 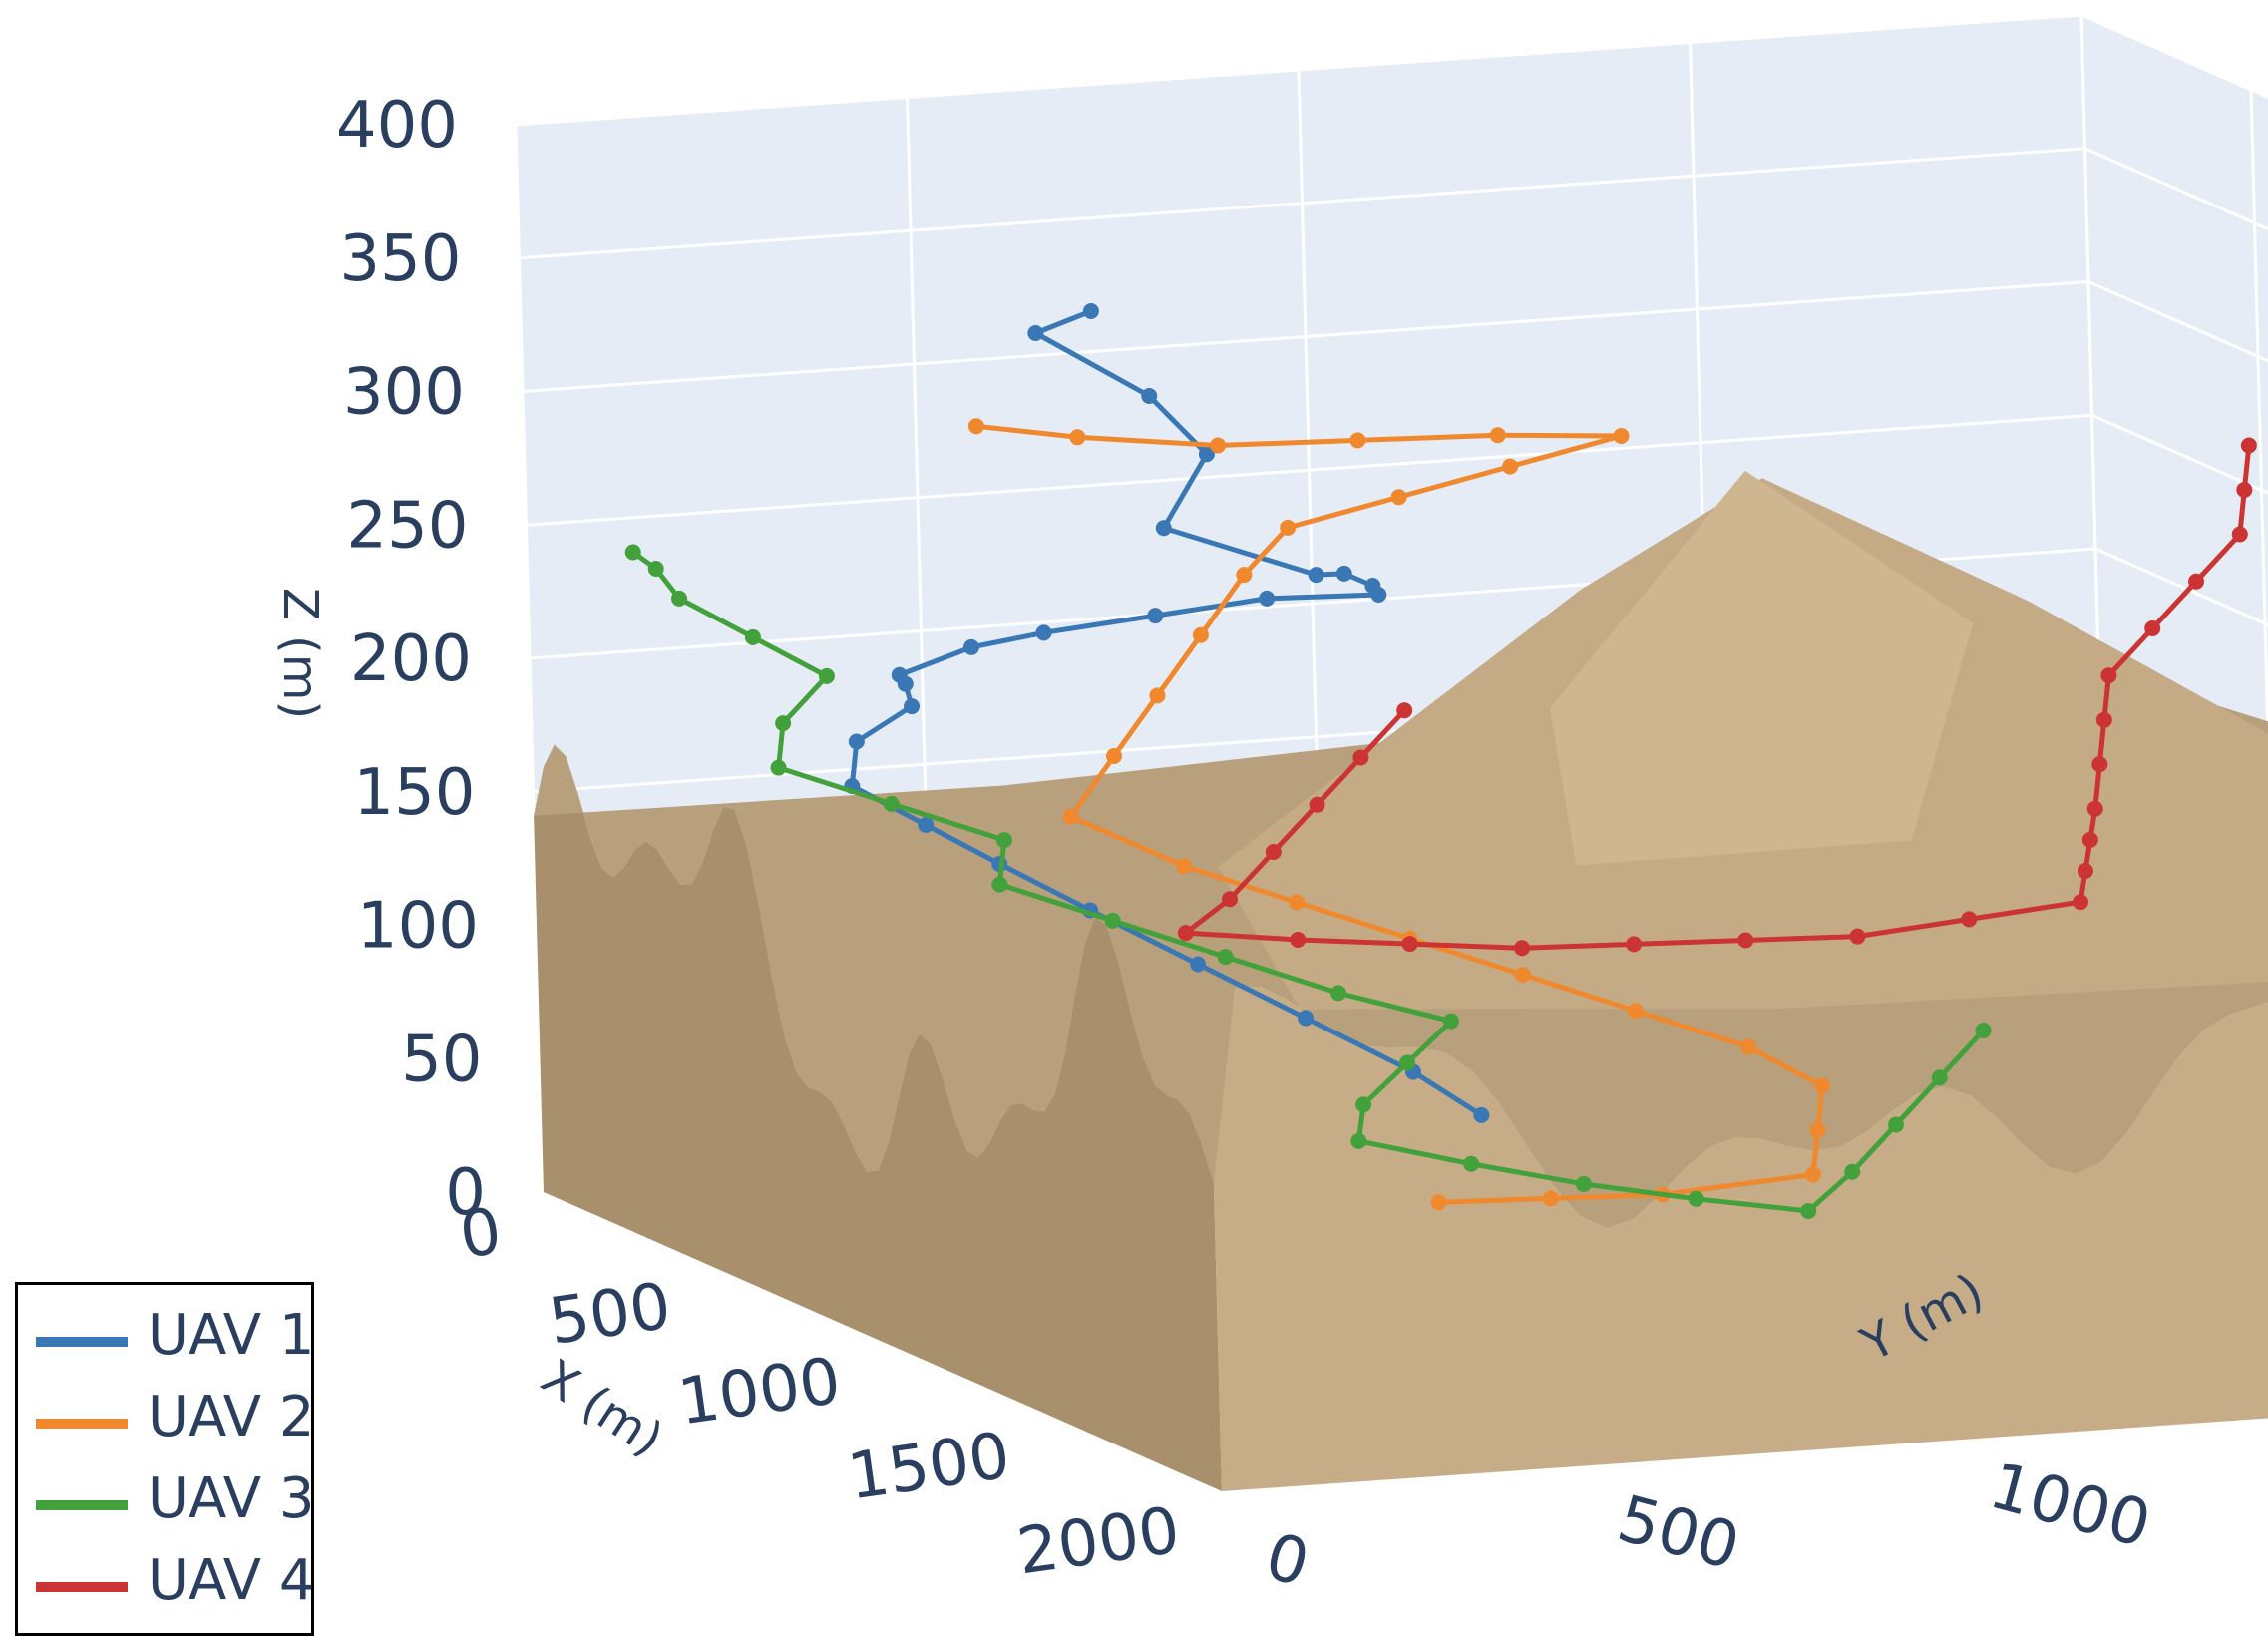 I want to click on z-axis-label: Z (m), so click(x=300, y=653).